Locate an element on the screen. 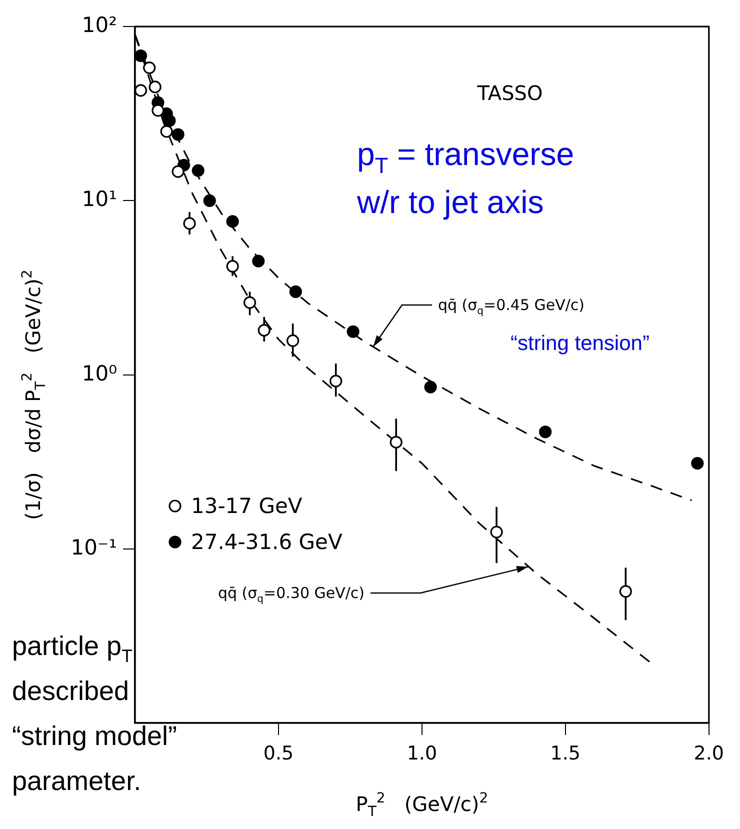 The image size is (740, 829). x-tick-label: 1.0 is located at coordinates (422, 753).